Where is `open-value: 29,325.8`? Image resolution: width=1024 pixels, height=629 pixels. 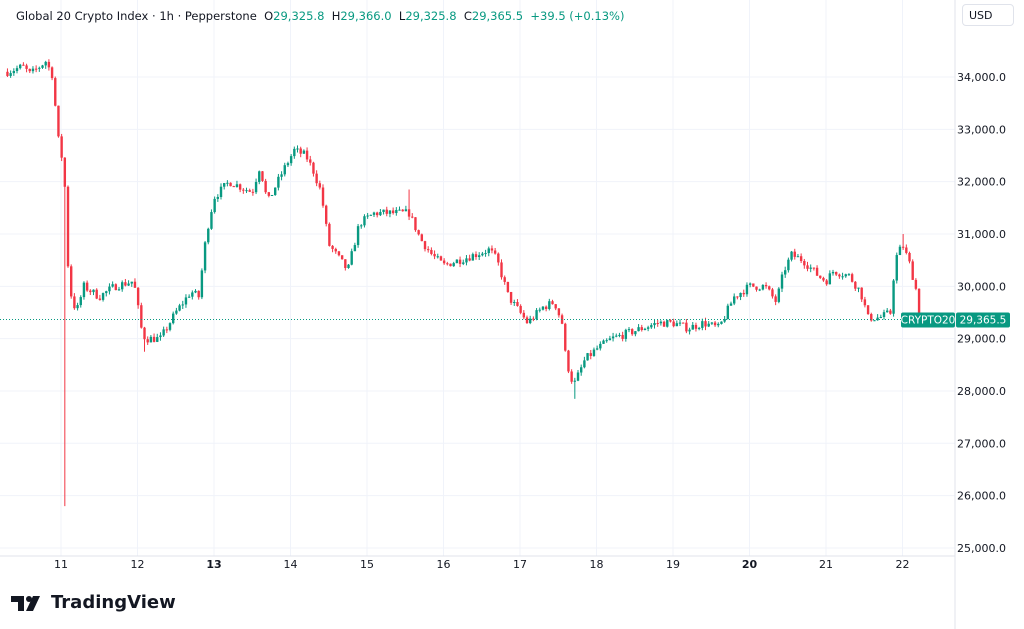
open-value: 29,325.8 is located at coordinates (299, 16).